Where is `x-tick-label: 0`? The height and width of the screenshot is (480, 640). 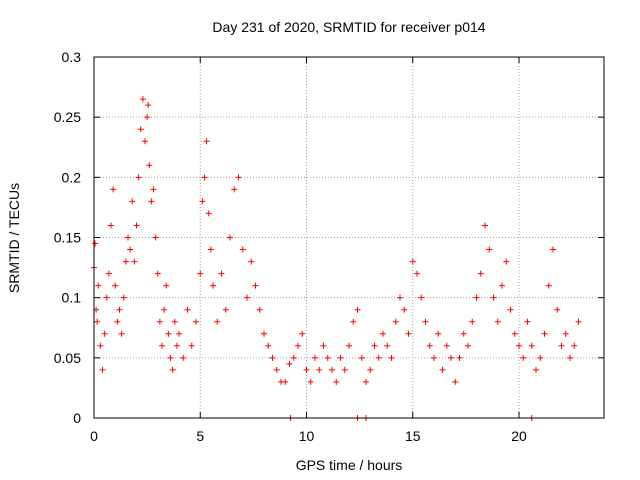 x-tick-label: 0 is located at coordinates (94, 436).